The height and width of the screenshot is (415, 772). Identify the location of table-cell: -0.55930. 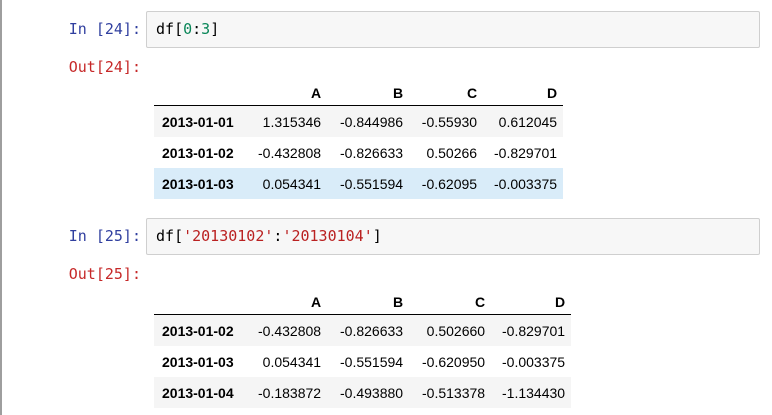
(449, 121).